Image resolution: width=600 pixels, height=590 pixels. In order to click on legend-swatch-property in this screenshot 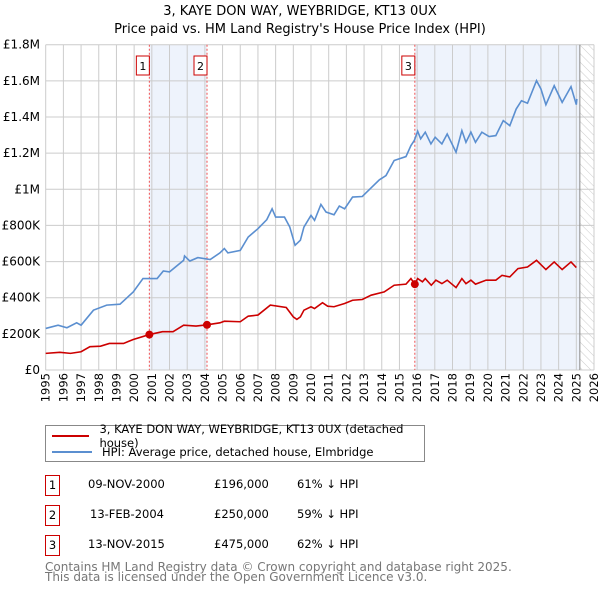, I will do `click(71, 436)`.